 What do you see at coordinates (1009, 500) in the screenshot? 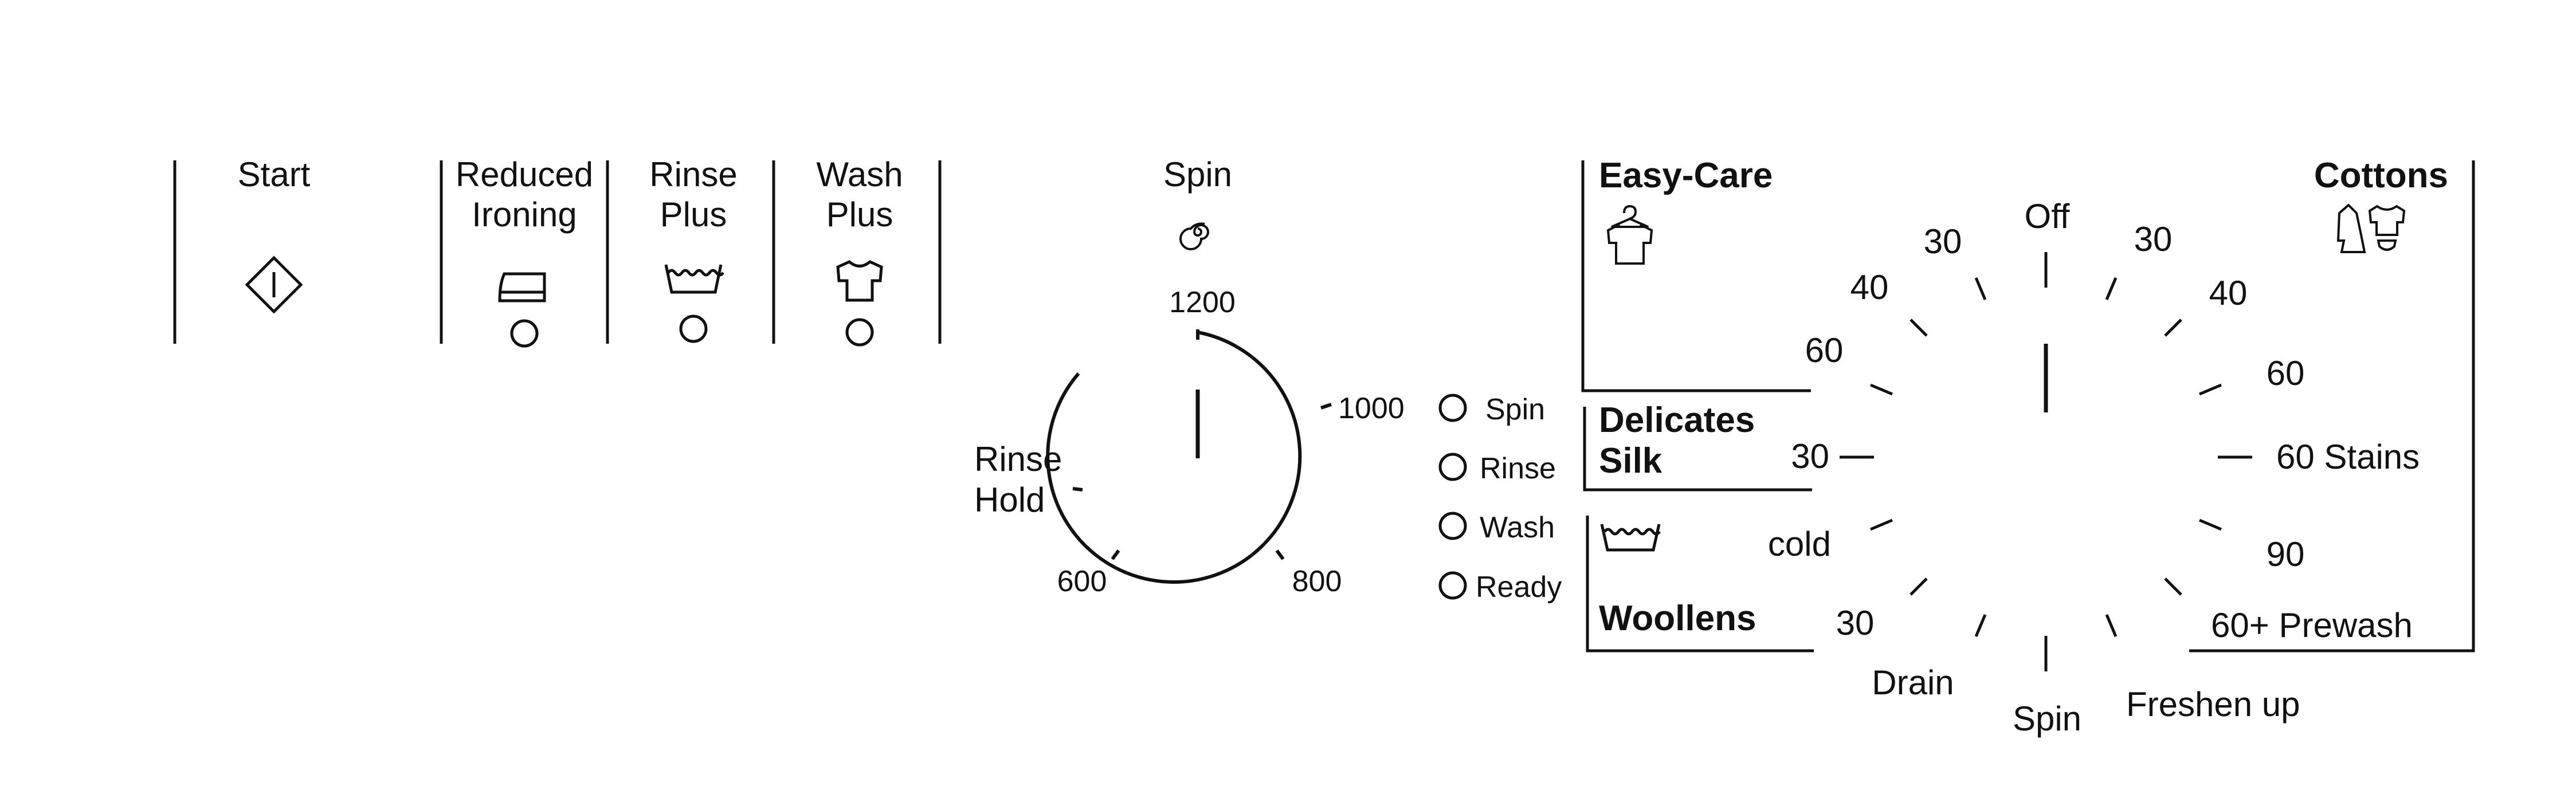
I see `rinse-hold-label-line2: Hold` at bounding box center [1009, 500].